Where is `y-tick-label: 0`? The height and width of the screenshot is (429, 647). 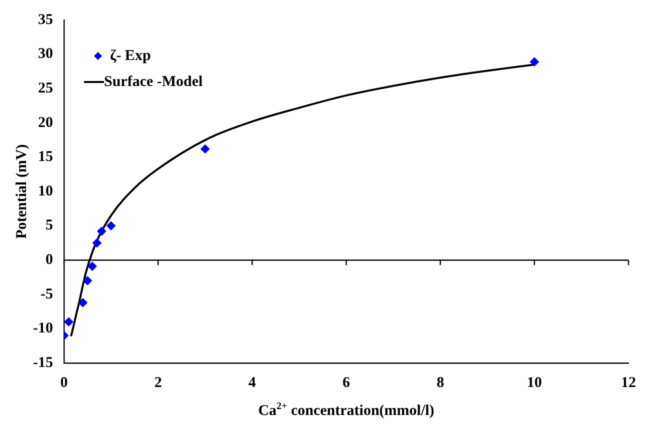 y-tick-label: 0 is located at coordinates (49, 260).